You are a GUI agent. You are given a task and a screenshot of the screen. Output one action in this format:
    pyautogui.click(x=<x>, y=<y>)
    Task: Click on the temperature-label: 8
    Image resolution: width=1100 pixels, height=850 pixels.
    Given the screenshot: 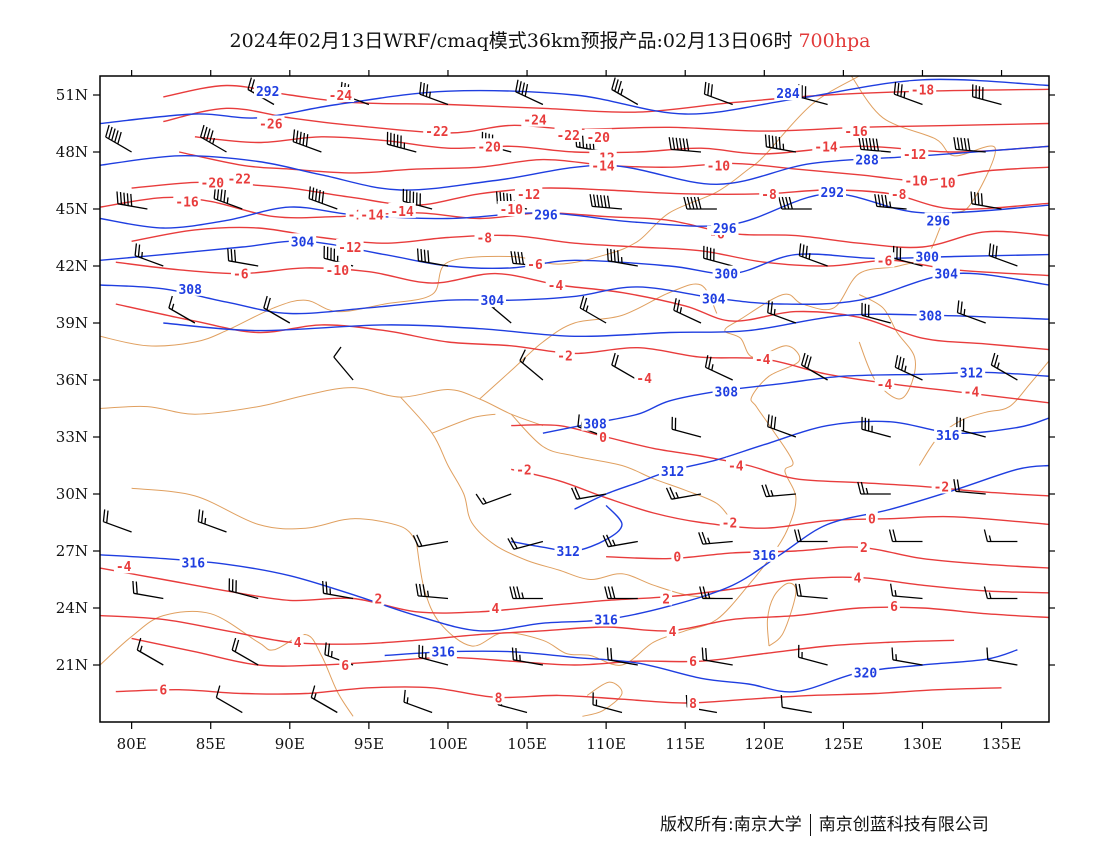 What is the action you would take?
    pyautogui.click(x=498, y=697)
    